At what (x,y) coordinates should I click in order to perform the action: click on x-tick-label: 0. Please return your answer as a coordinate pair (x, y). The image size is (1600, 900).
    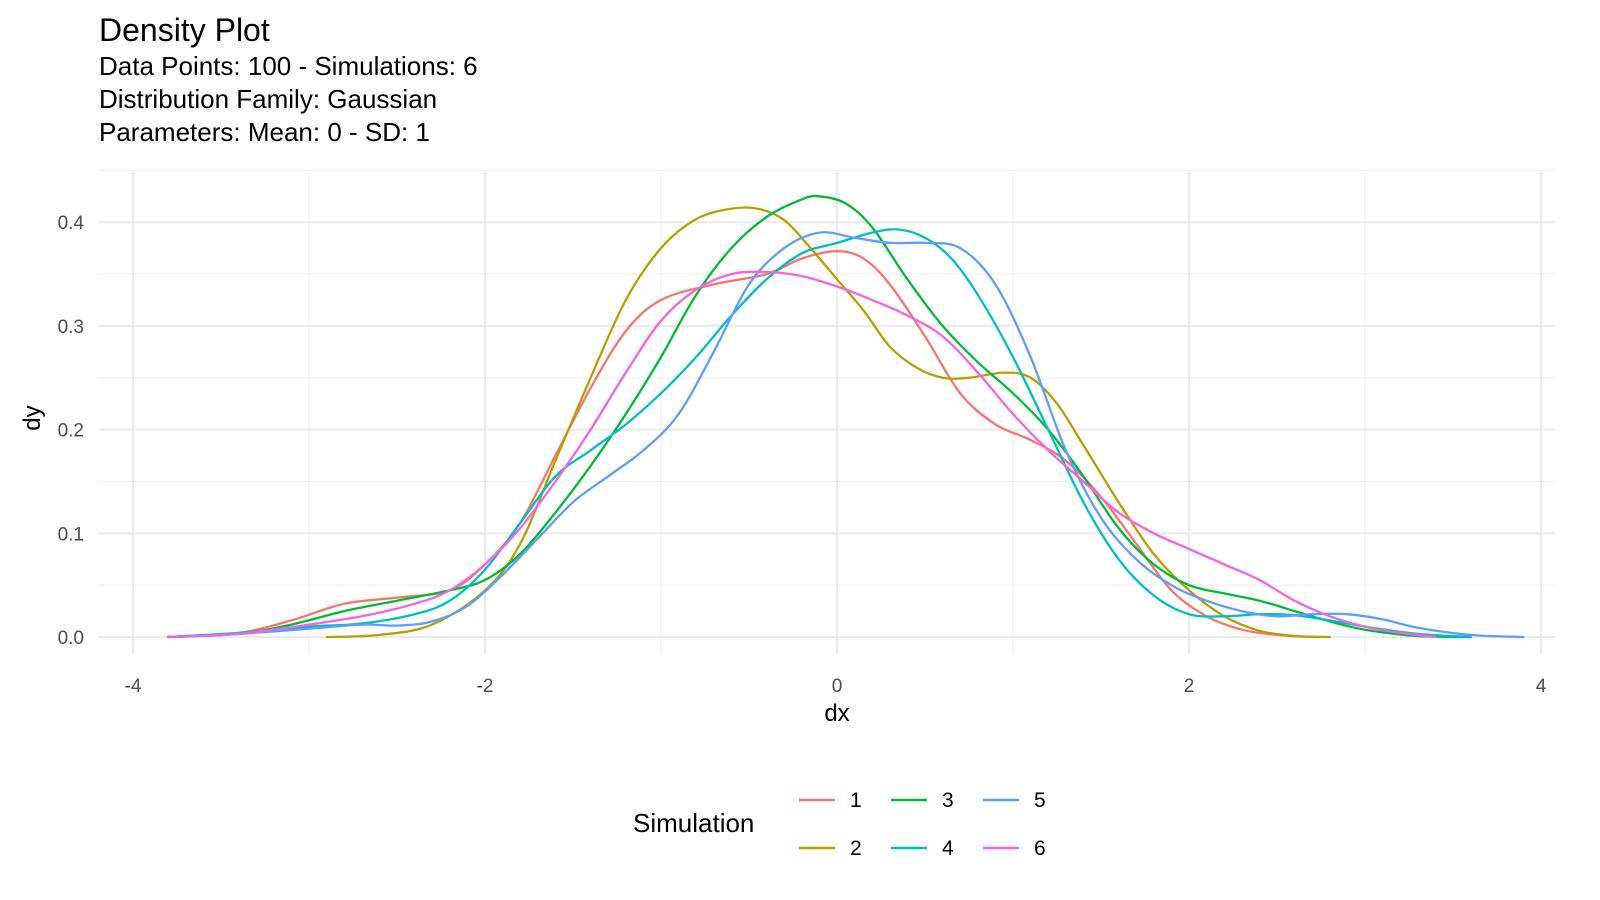
    Looking at the image, I should click on (837, 686).